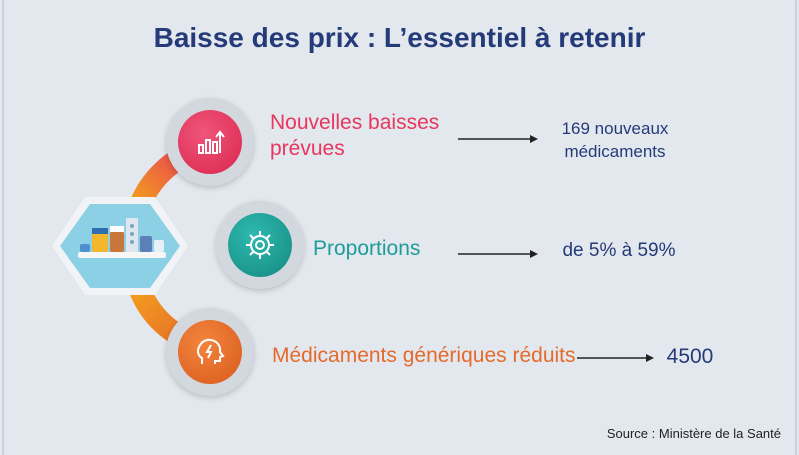 The image size is (799, 455). Describe the element at coordinates (367, 248) in the screenshot. I see `label-proportions: Proportions` at that location.